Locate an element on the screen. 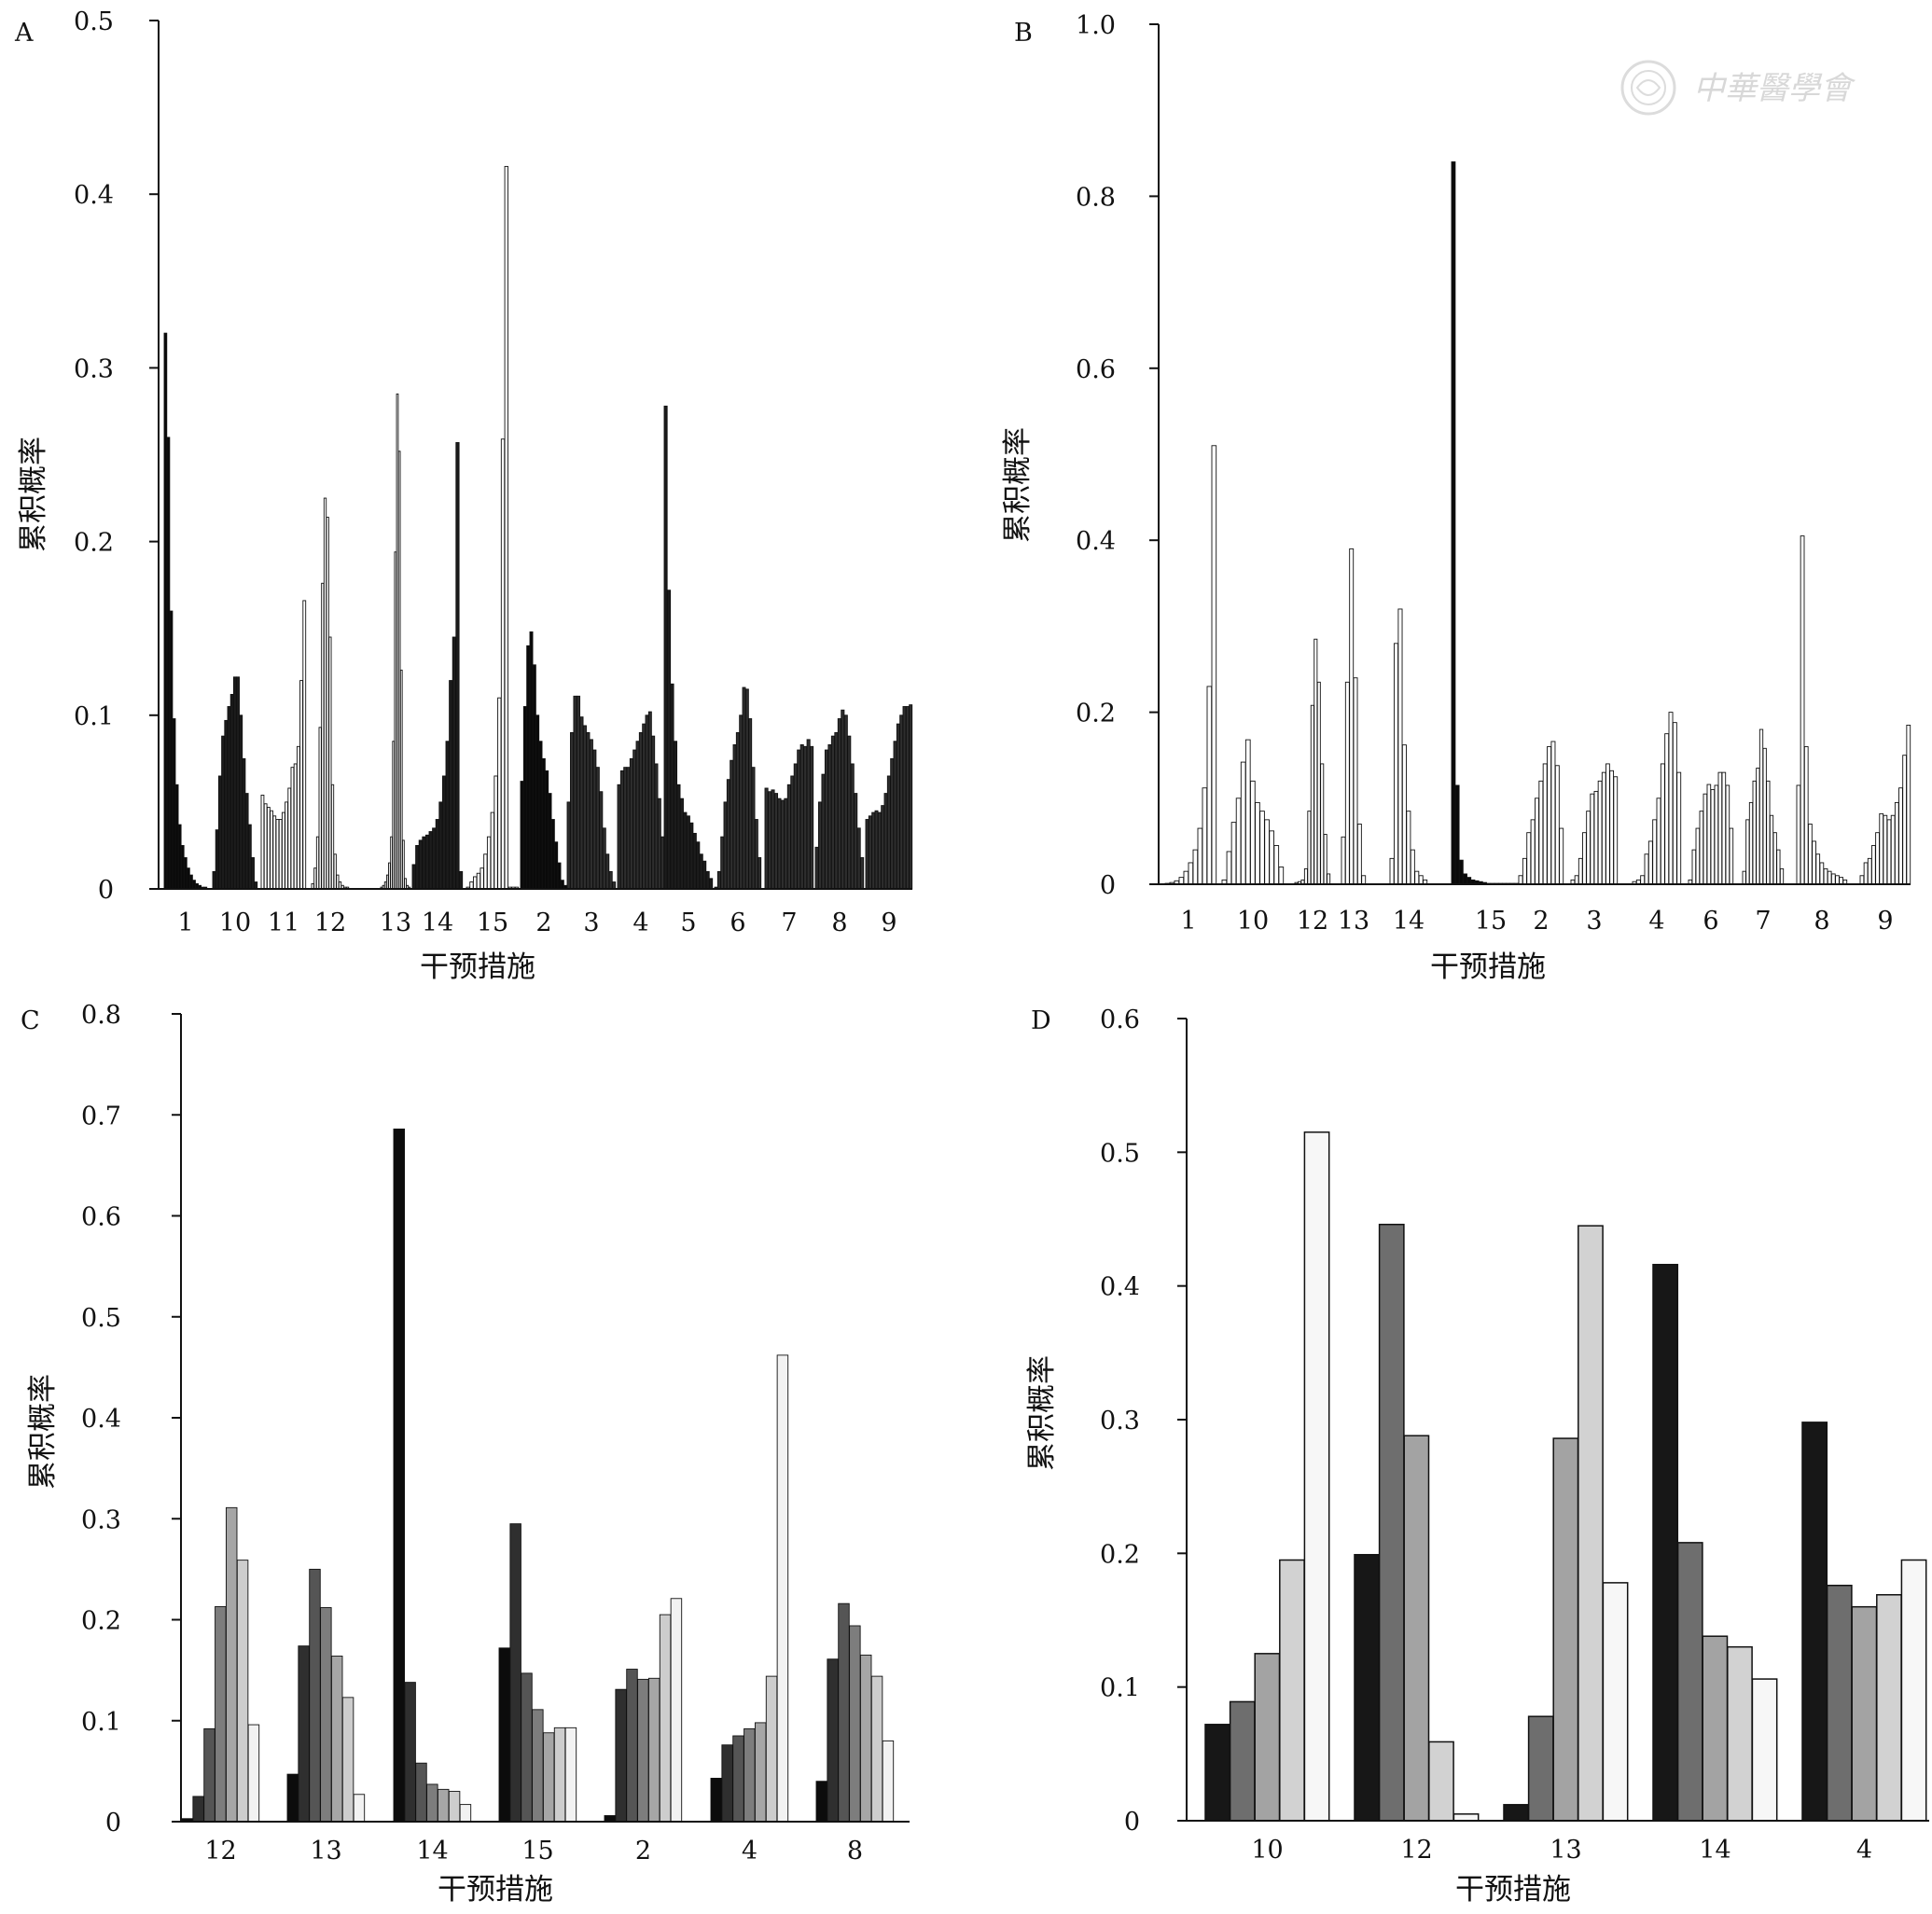 The image size is (1932, 1914). panel-b-y-tick-label: 0.2 is located at coordinates (1096, 714).